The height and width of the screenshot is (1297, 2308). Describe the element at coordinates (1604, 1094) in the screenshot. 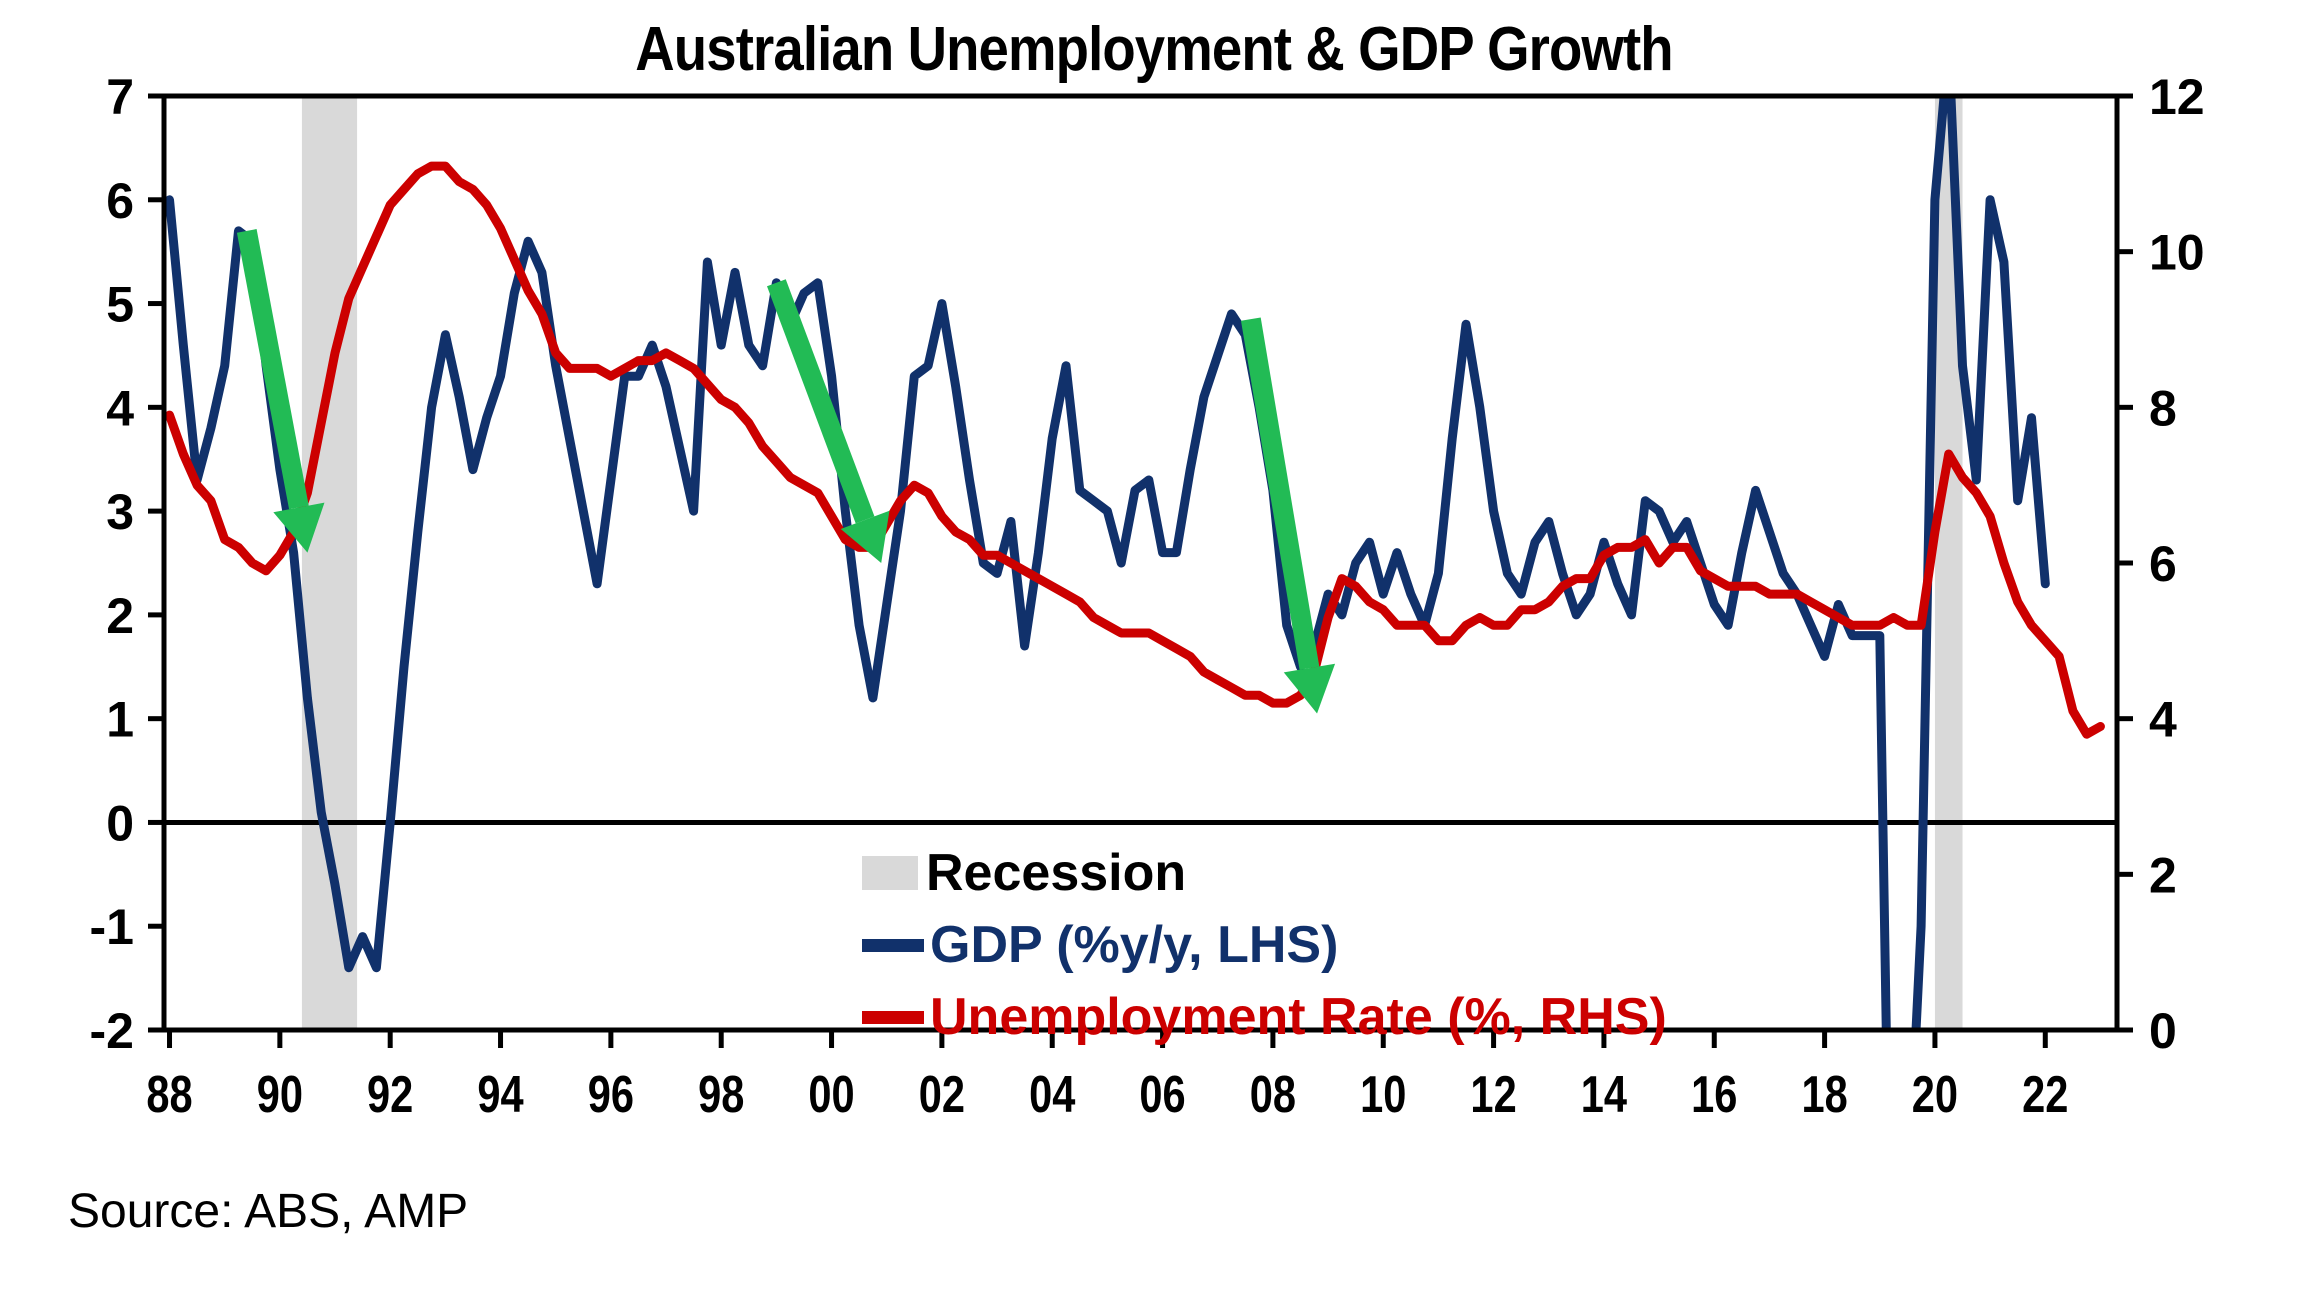

I see `x-axis-tick-label: 14` at that location.